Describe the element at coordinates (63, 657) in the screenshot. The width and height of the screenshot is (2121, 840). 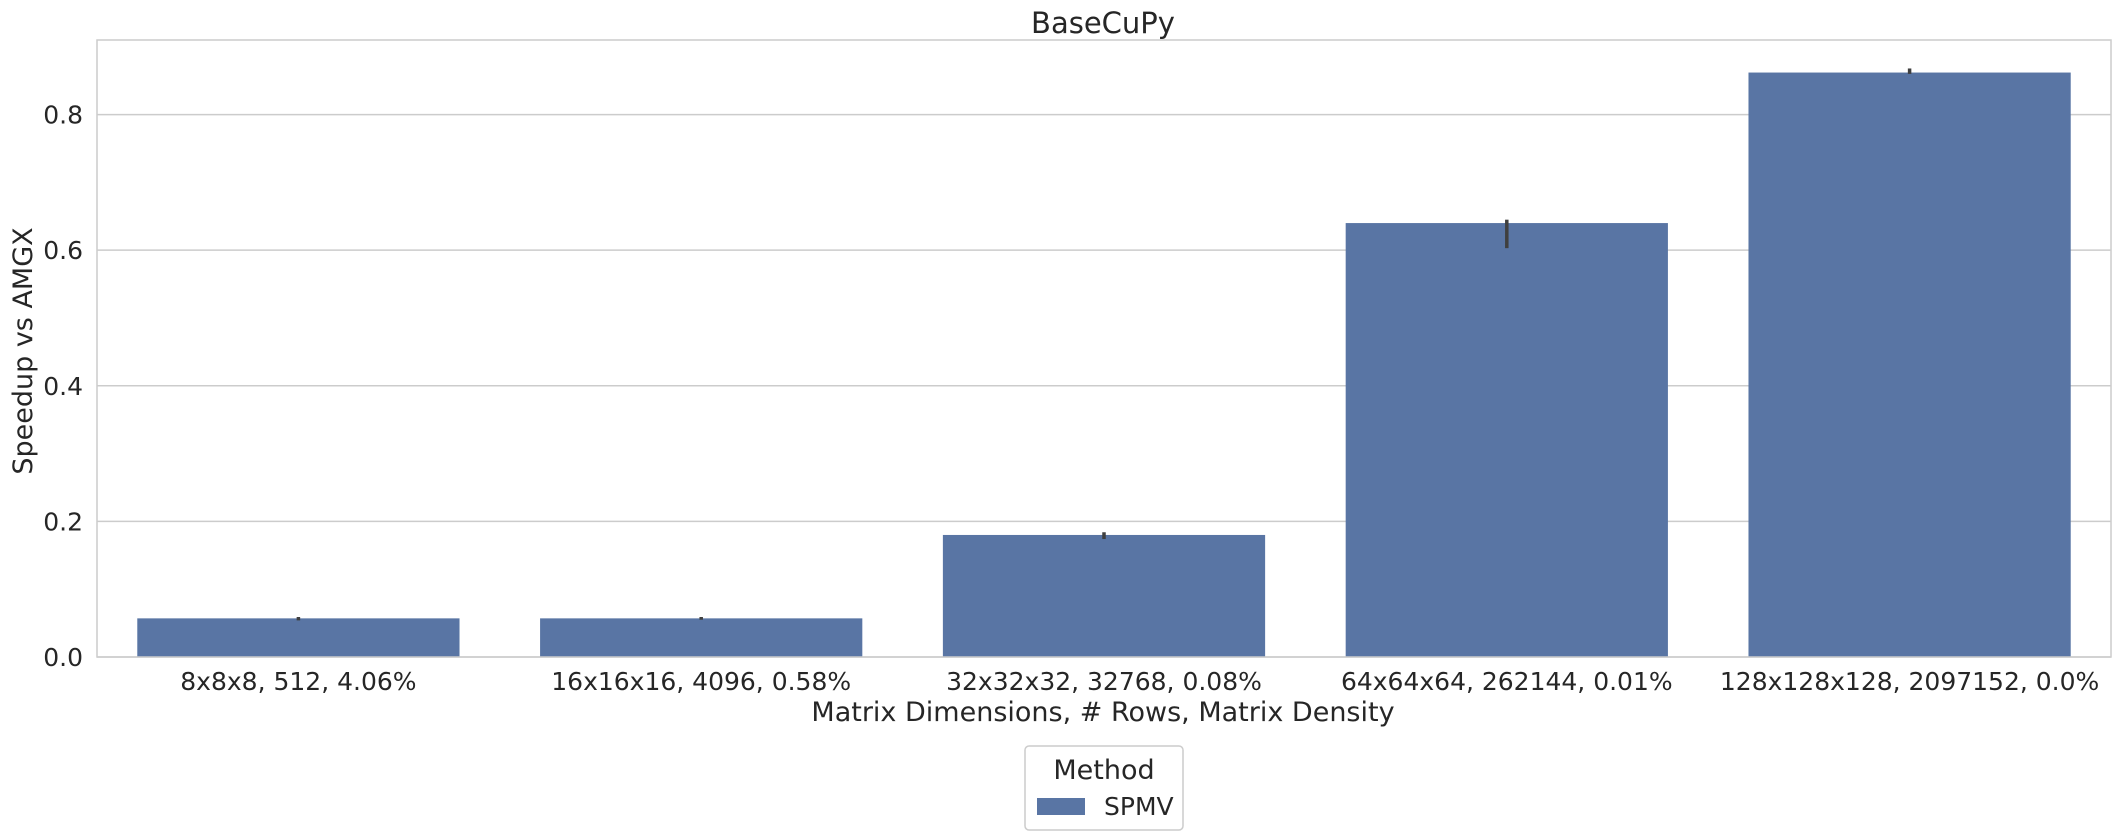
I see `y-tick-label: 0.0` at that location.